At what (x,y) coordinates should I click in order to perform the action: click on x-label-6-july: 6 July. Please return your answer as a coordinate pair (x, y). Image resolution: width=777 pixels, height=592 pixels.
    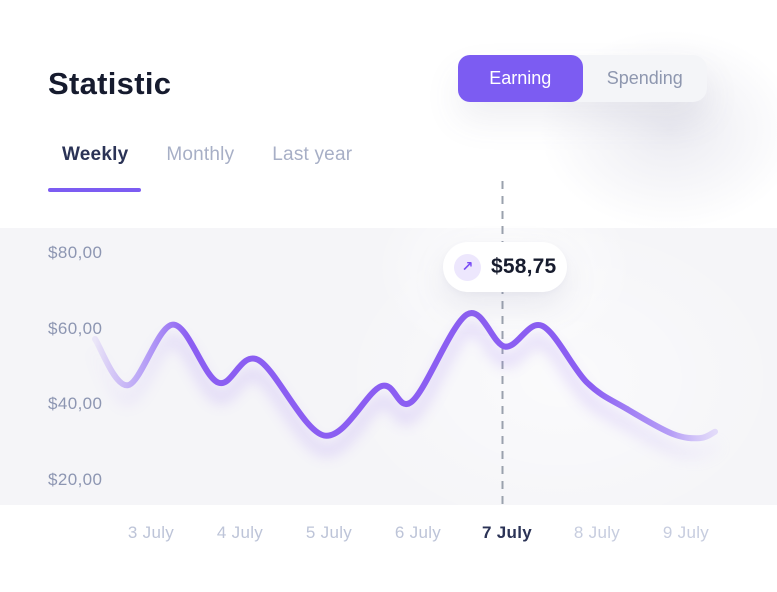
    Looking at the image, I should click on (418, 532).